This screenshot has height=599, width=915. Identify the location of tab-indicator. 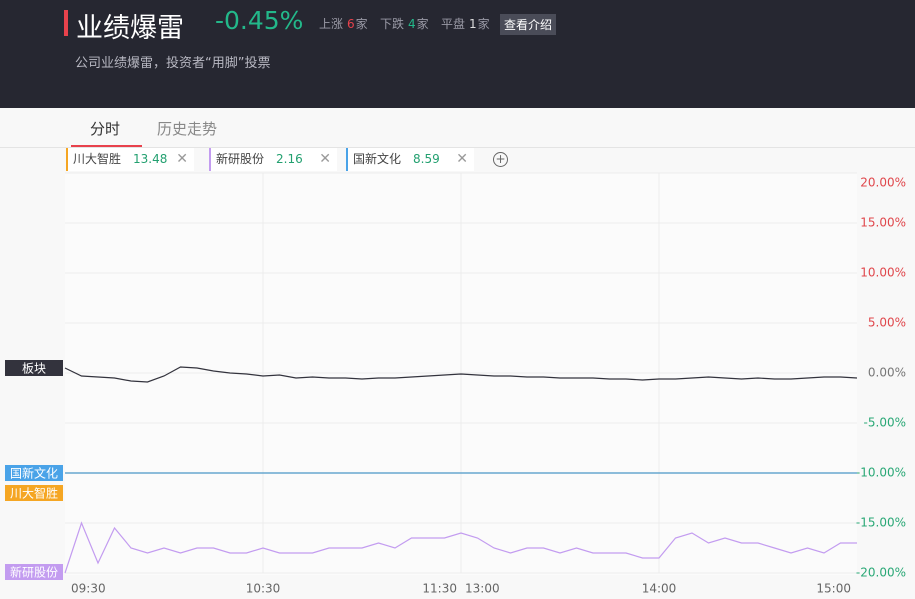
(106, 146).